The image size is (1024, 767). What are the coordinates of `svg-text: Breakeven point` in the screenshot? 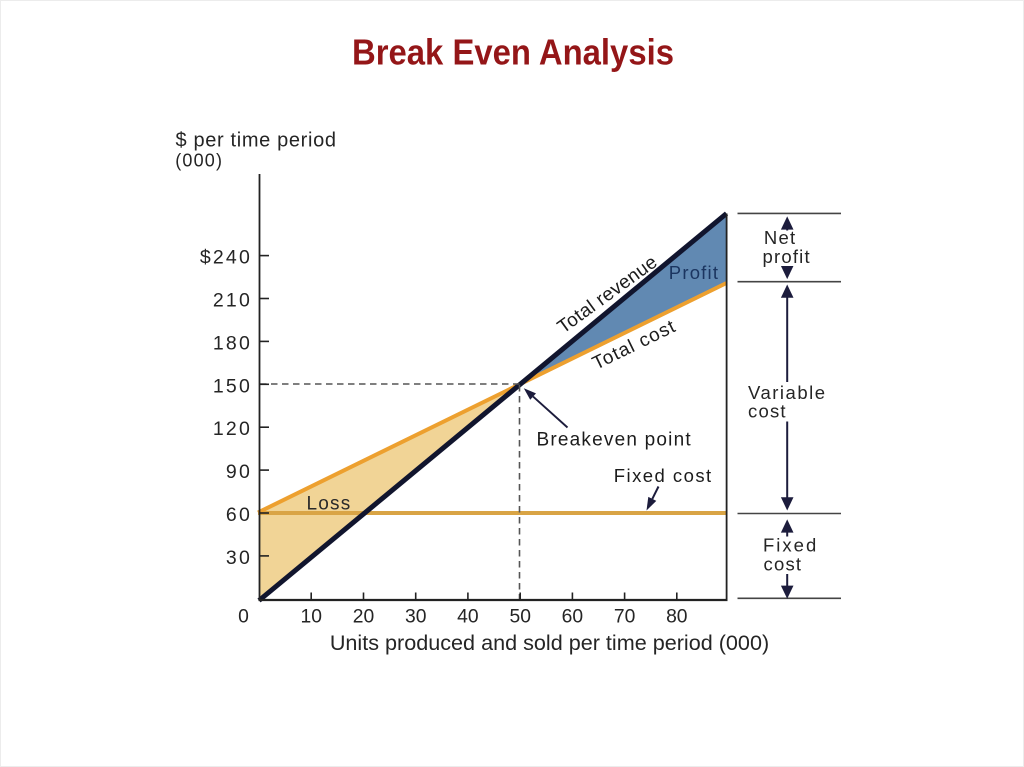 It's located at (614, 440).